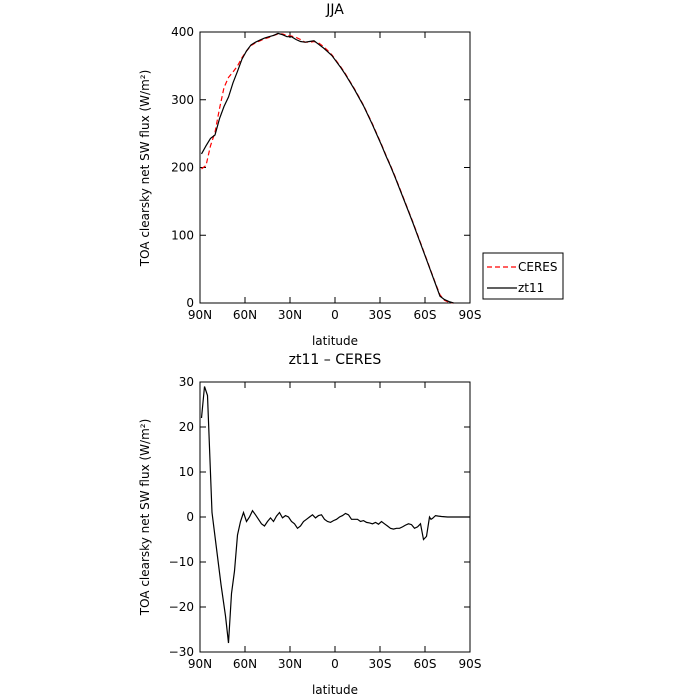  I want to click on top-series-group, so click(327, 168).